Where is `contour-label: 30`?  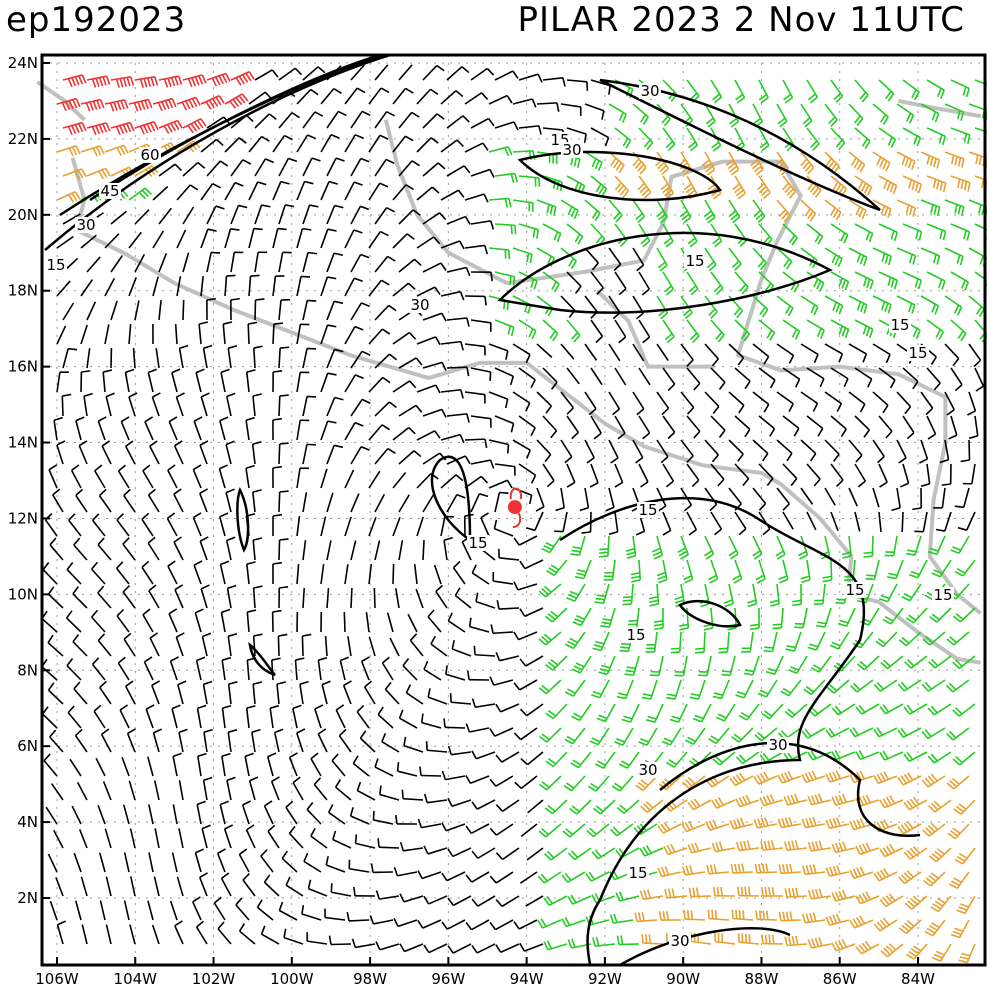 contour-label: 30 is located at coordinates (647, 770).